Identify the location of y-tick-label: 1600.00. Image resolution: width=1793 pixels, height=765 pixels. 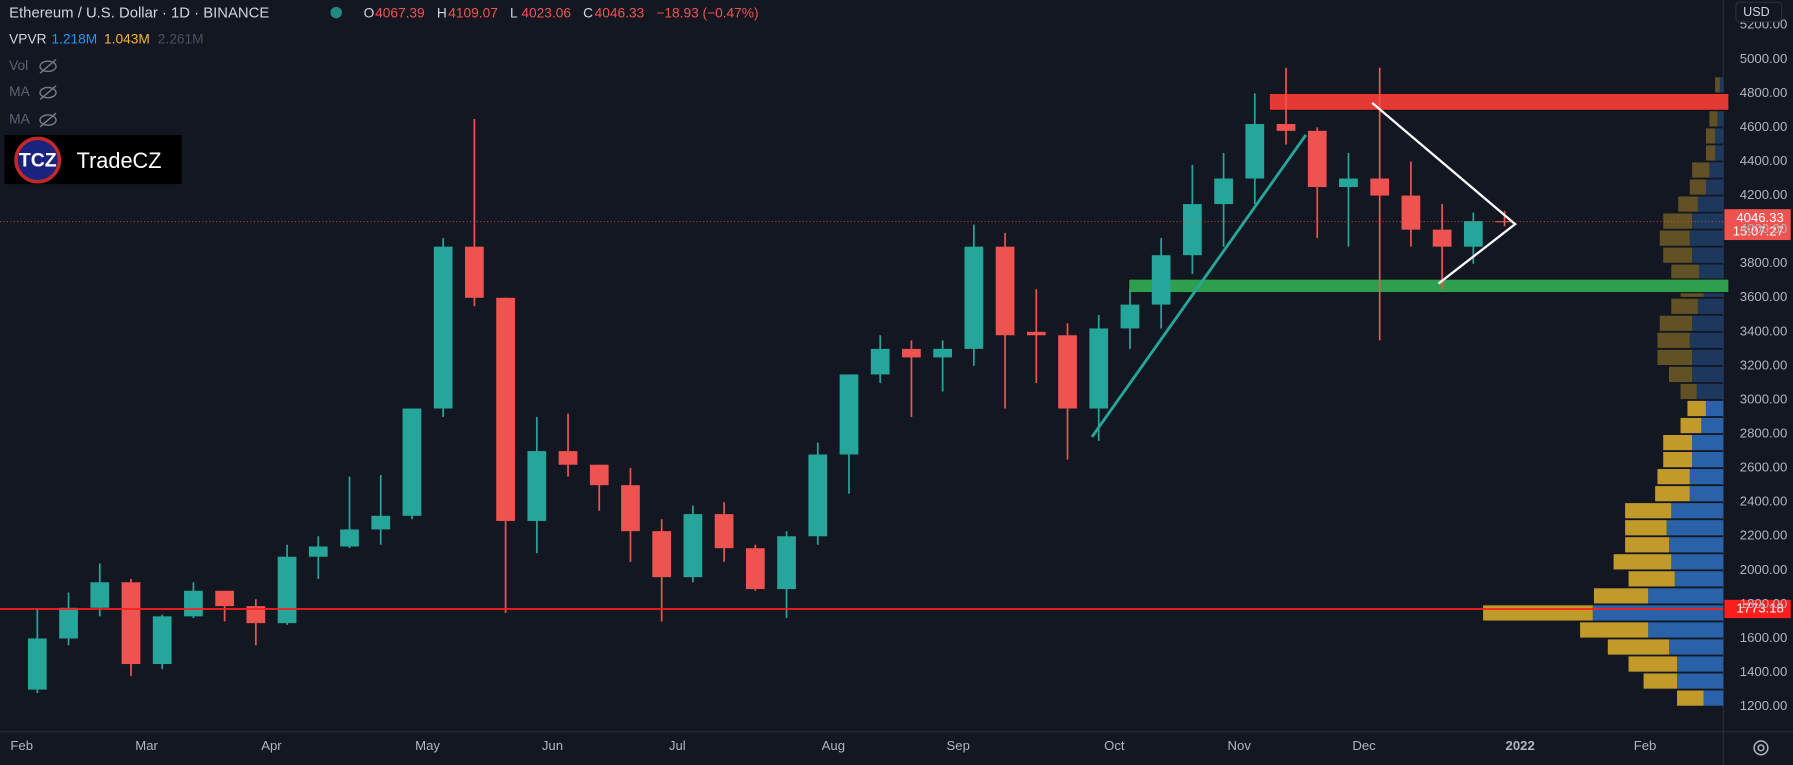
(1764, 637).